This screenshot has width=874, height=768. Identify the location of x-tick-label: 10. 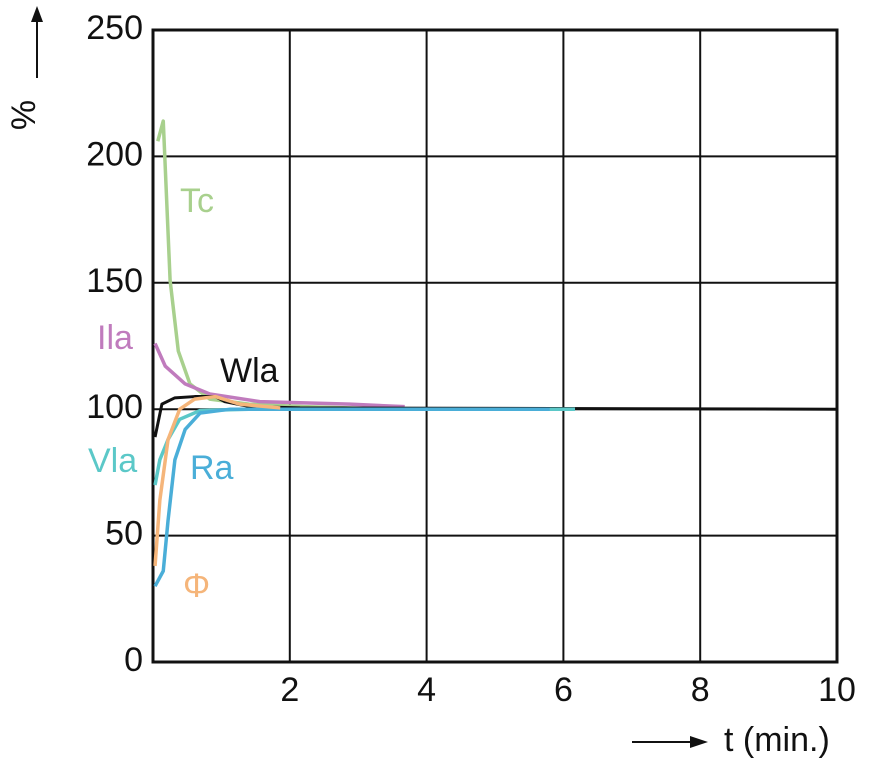
(837, 690).